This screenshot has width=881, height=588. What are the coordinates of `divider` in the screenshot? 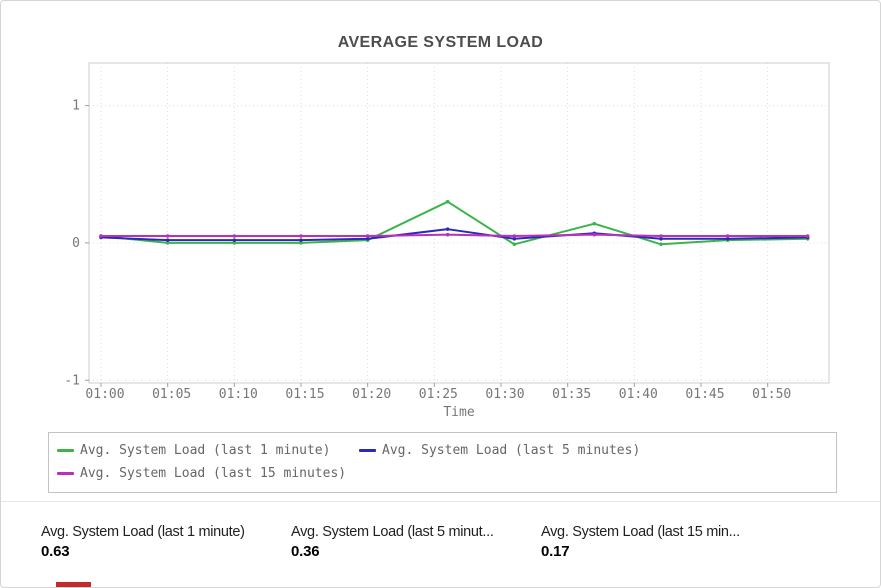 It's located at (440, 501).